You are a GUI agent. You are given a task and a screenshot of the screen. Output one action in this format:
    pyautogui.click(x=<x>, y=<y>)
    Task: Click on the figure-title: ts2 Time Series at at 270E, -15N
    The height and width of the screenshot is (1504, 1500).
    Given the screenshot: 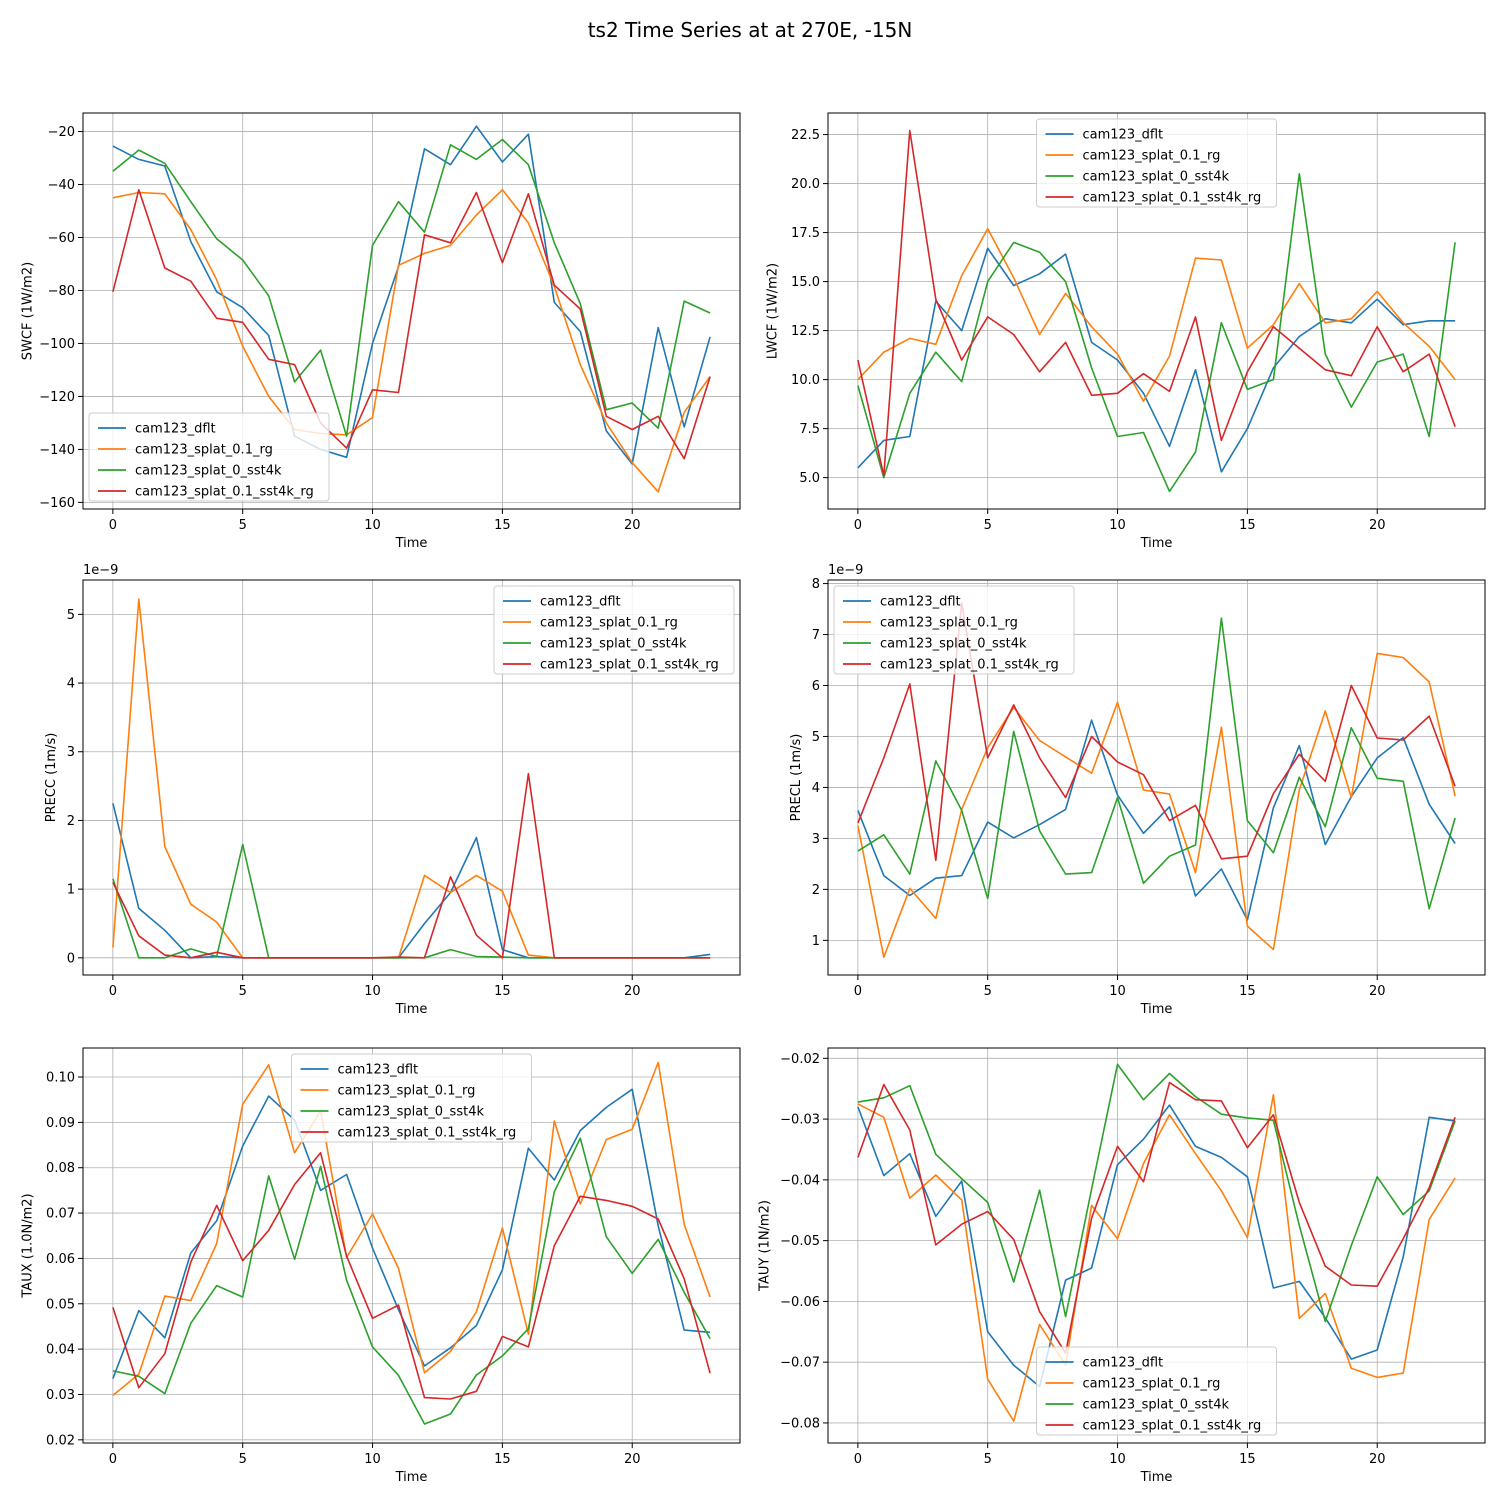 What is the action you would take?
    pyautogui.click(x=750, y=30)
    